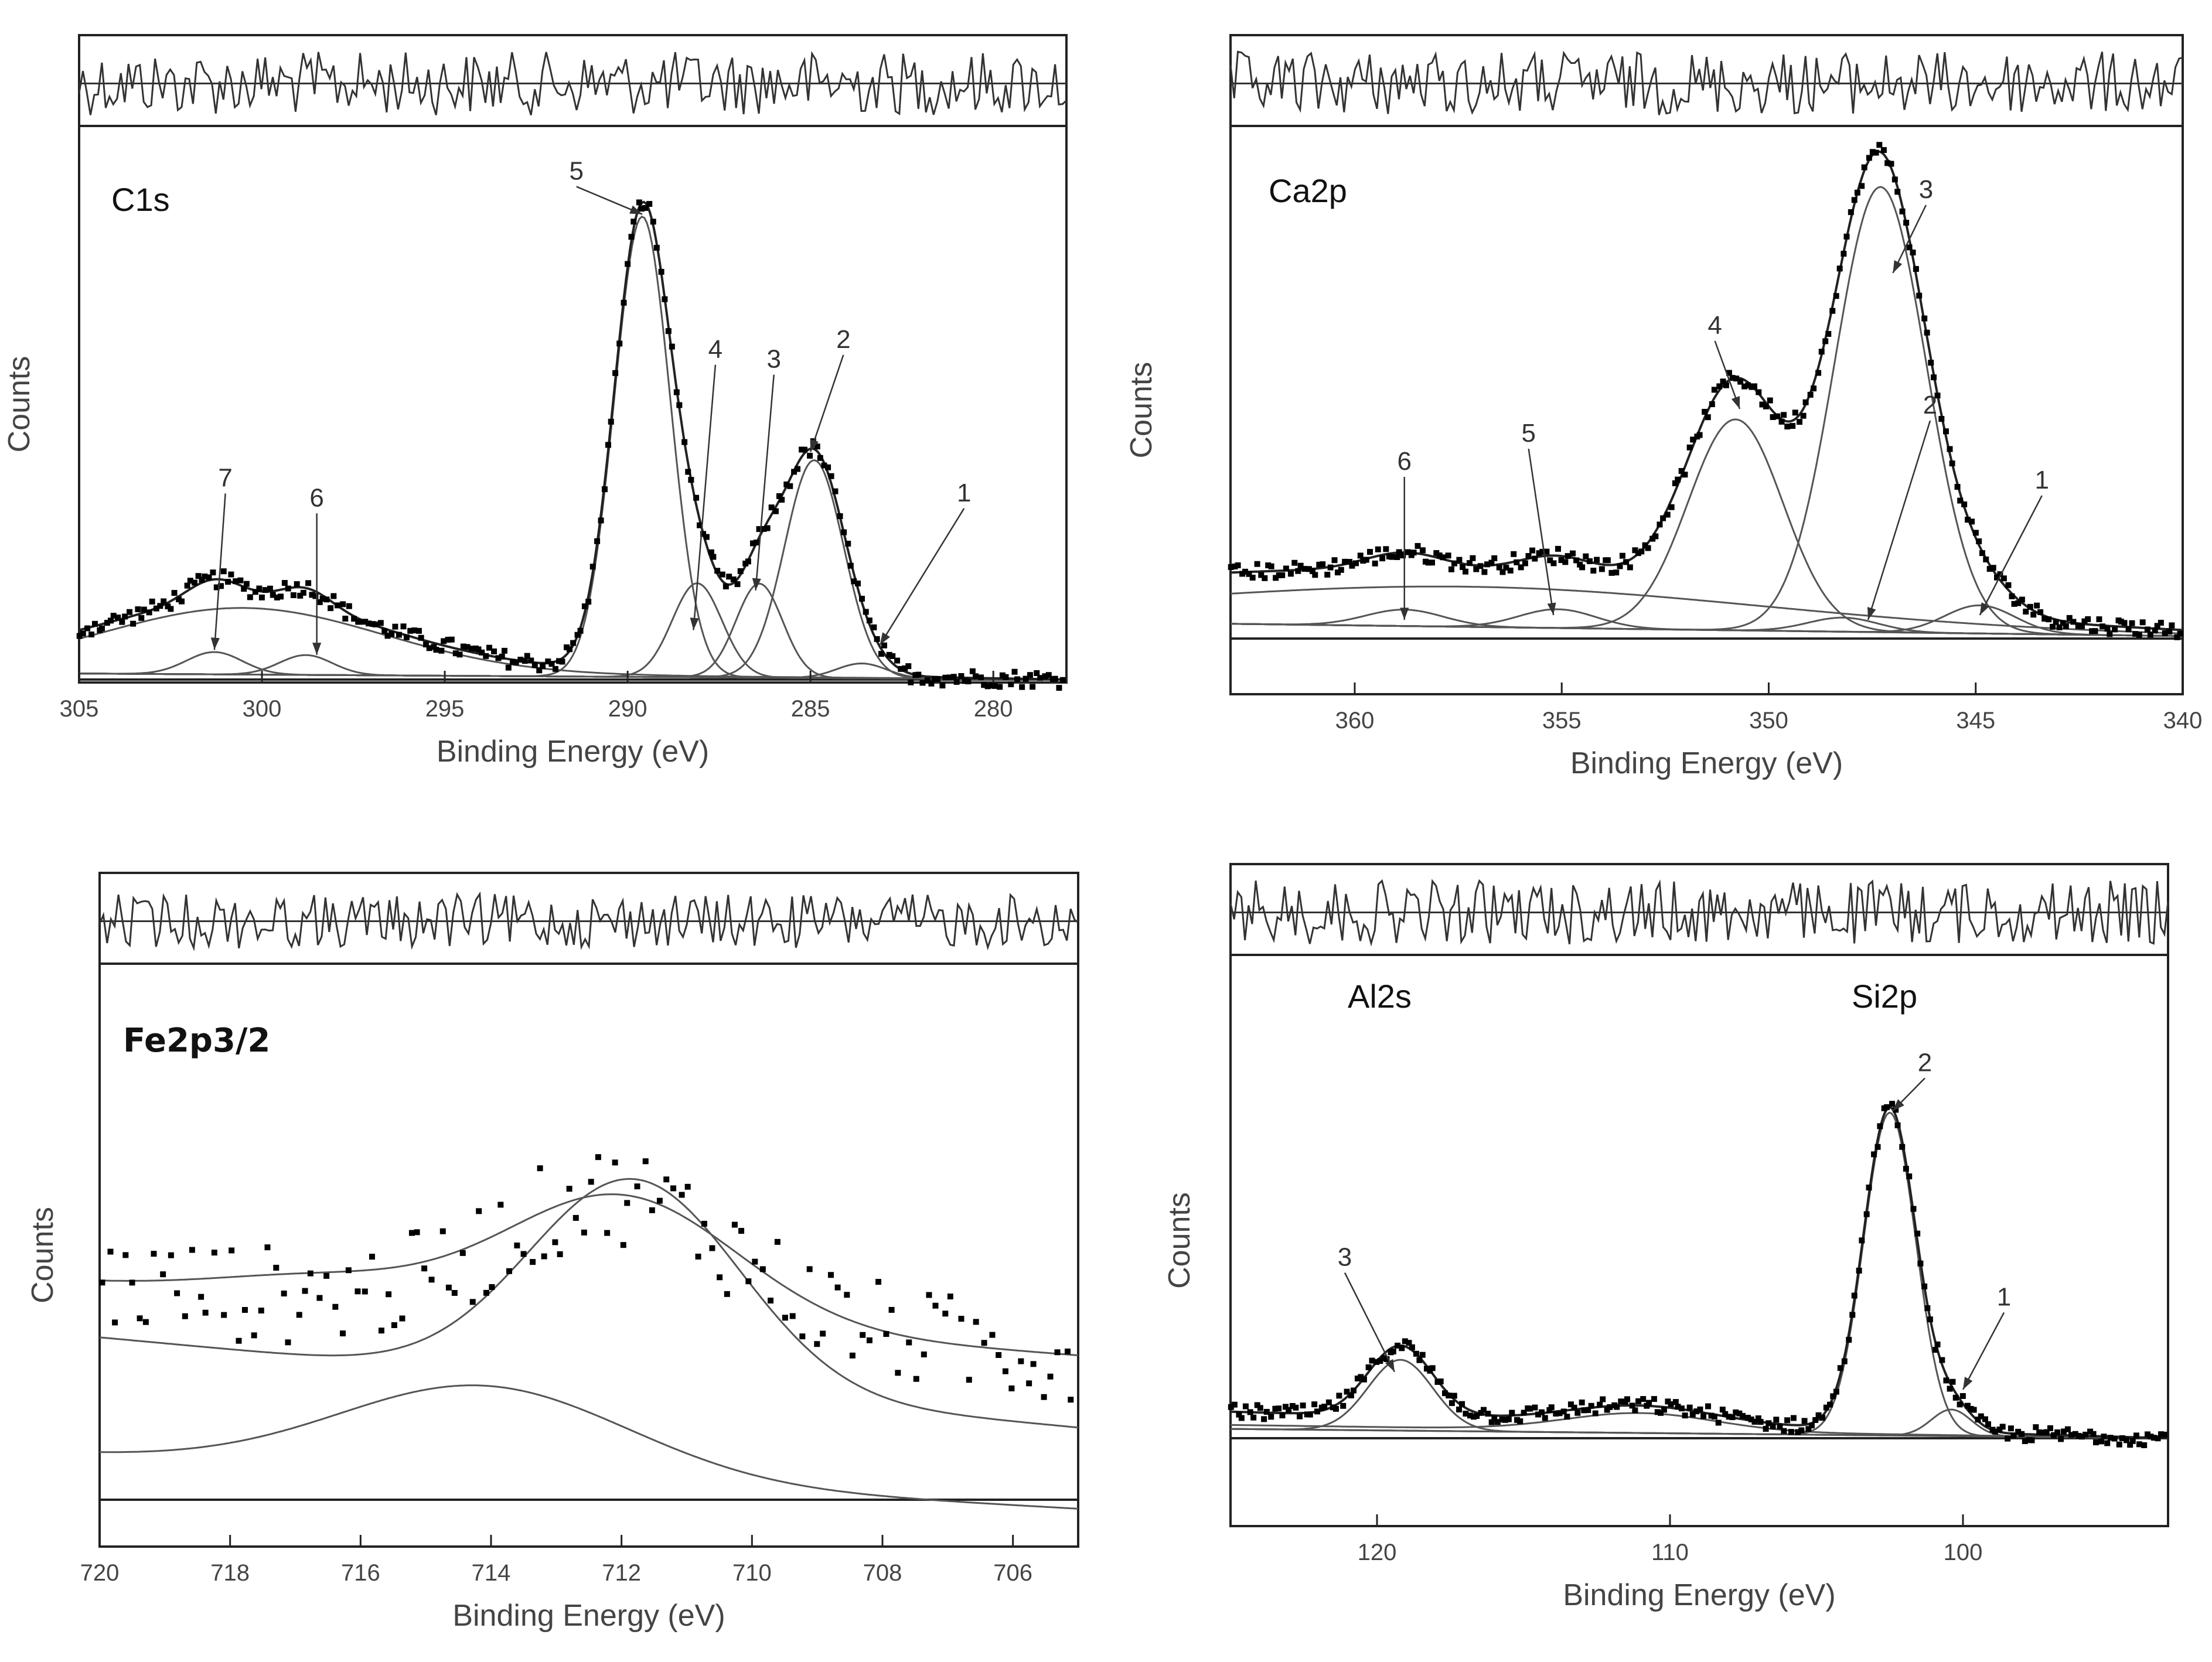 This screenshot has width=2212, height=1662. I want to click on x-tick-label: 714, so click(491, 1573).